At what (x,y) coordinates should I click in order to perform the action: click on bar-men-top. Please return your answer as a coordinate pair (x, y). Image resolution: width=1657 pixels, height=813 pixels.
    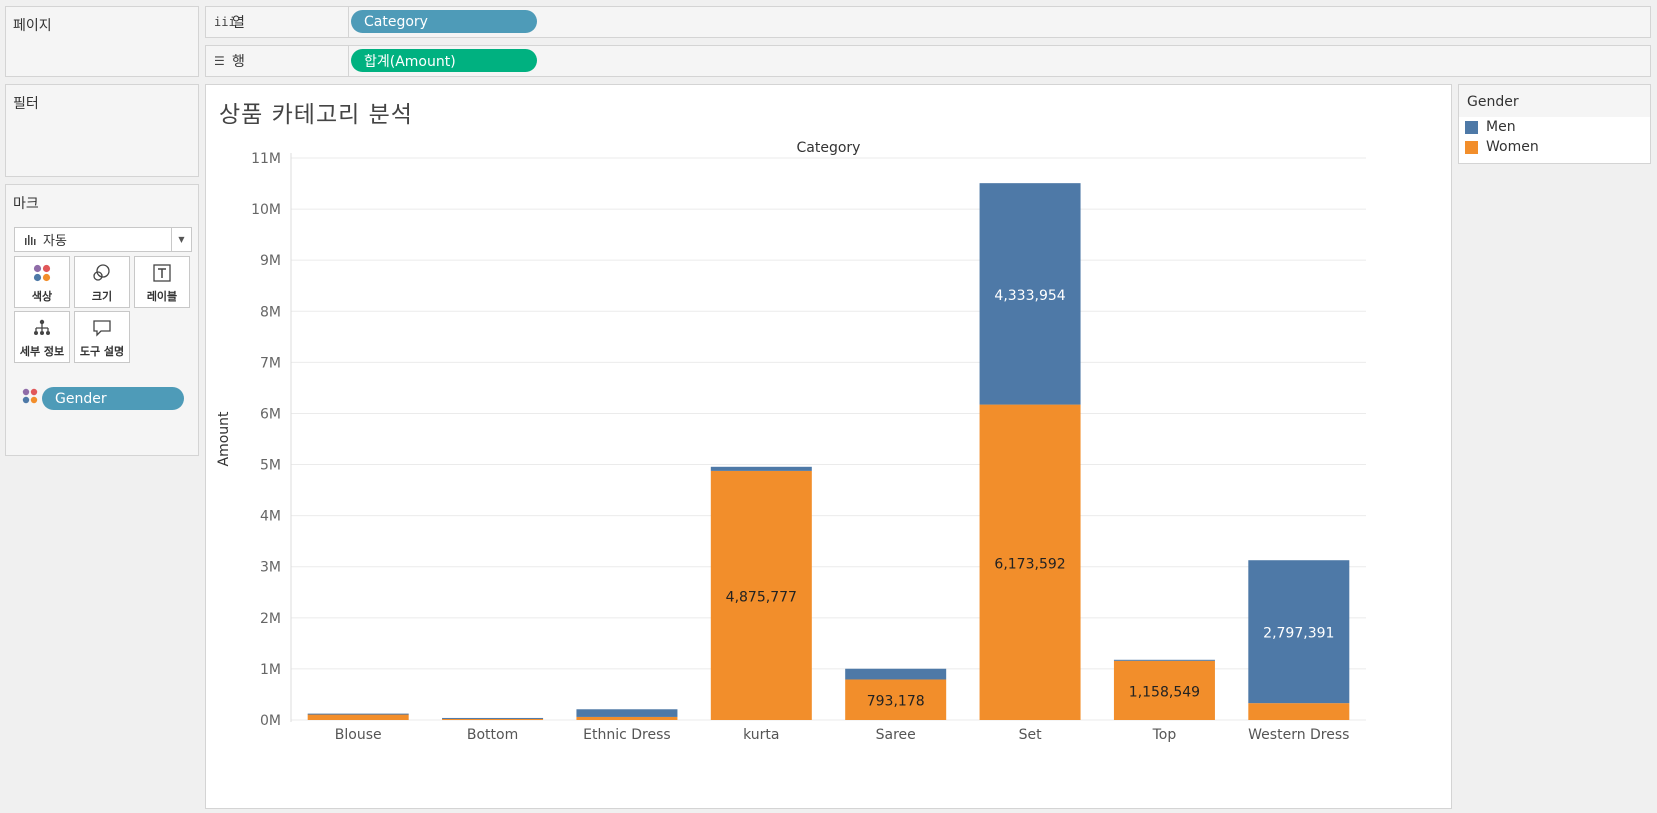
    Looking at the image, I should click on (1164, 660).